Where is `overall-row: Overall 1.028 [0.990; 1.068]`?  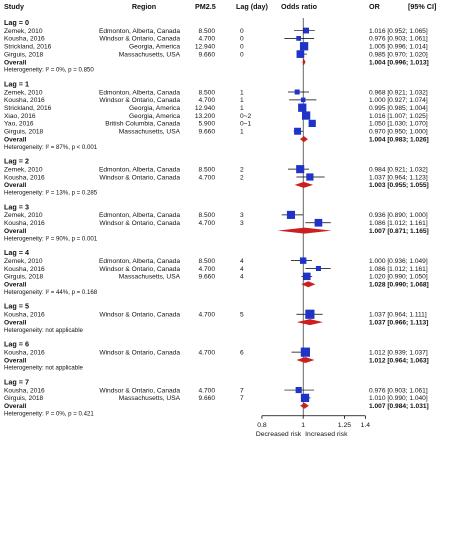 overall-row: Overall 1.028 [0.990; 1.068] is located at coordinates (216, 285).